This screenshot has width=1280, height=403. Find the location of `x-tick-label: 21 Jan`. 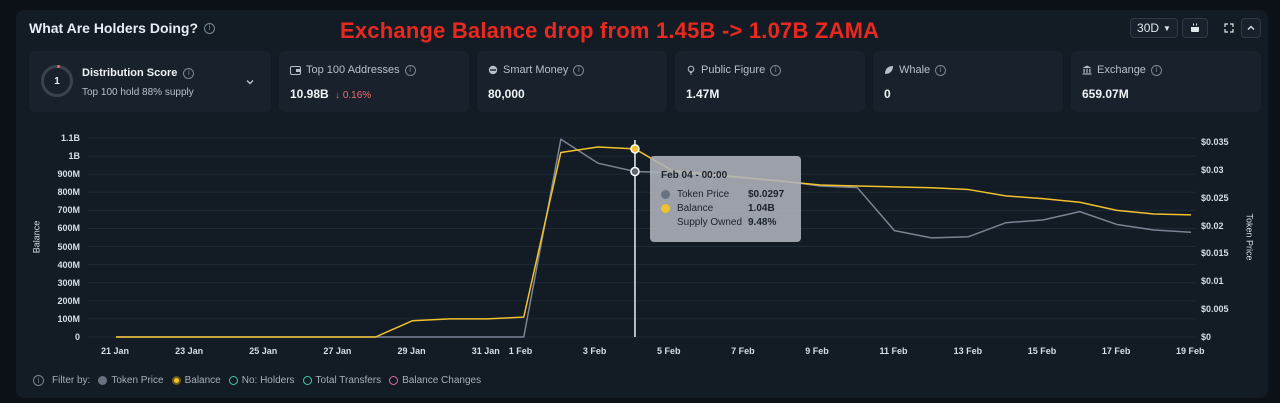

x-tick-label: 21 Jan is located at coordinates (115, 351).